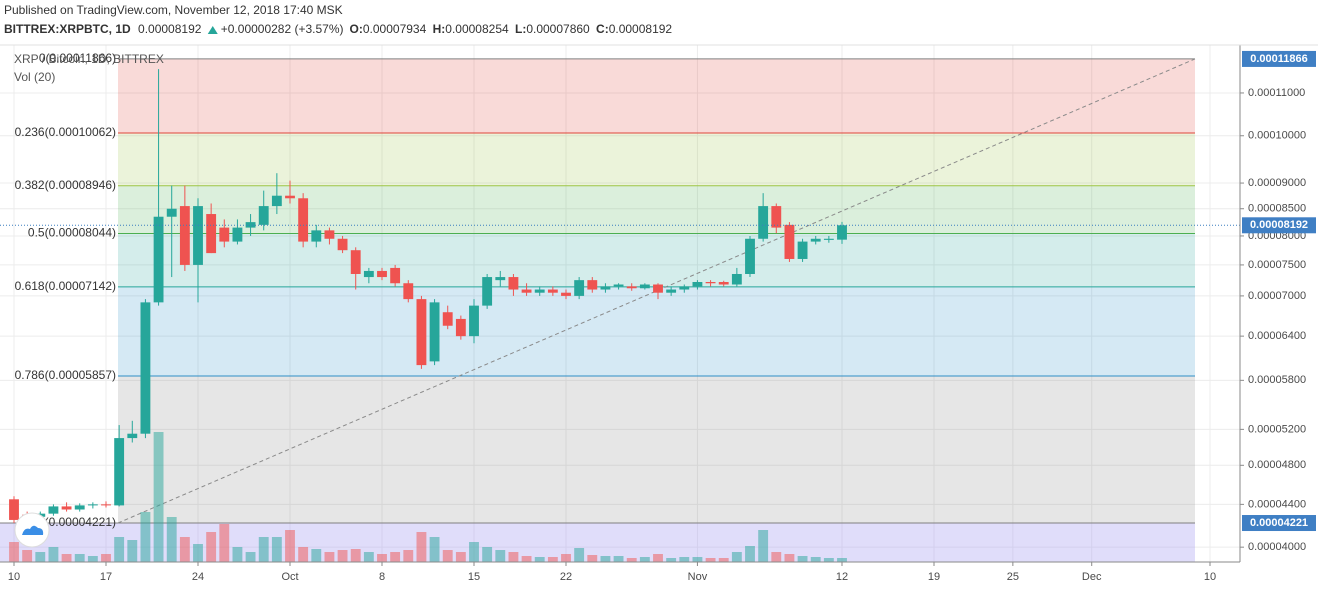  Describe the element at coordinates (1277, 429) in the screenshot. I see `y-tick-label: 0.00005200` at that location.